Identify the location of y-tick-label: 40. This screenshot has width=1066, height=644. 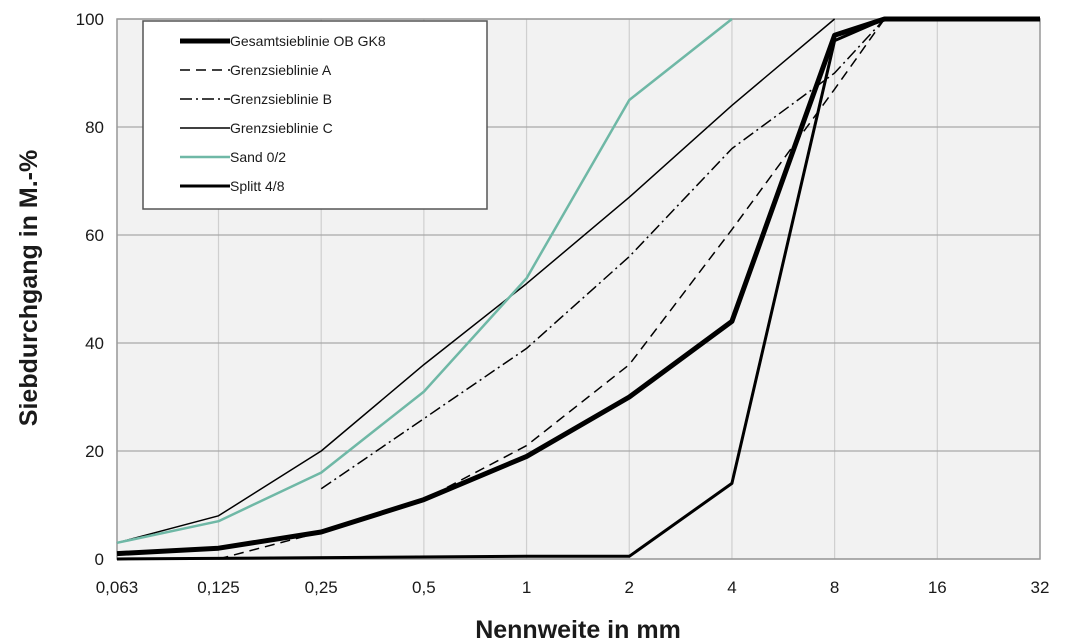
(94, 343).